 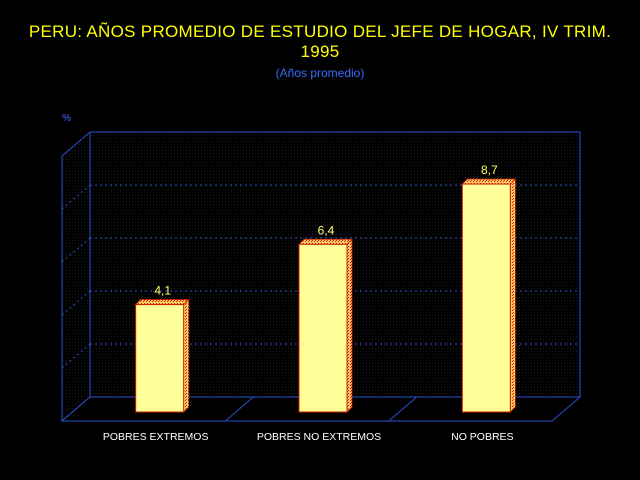 I want to click on chart-subtitle: (Años promedio), so click(x=320, y=73).